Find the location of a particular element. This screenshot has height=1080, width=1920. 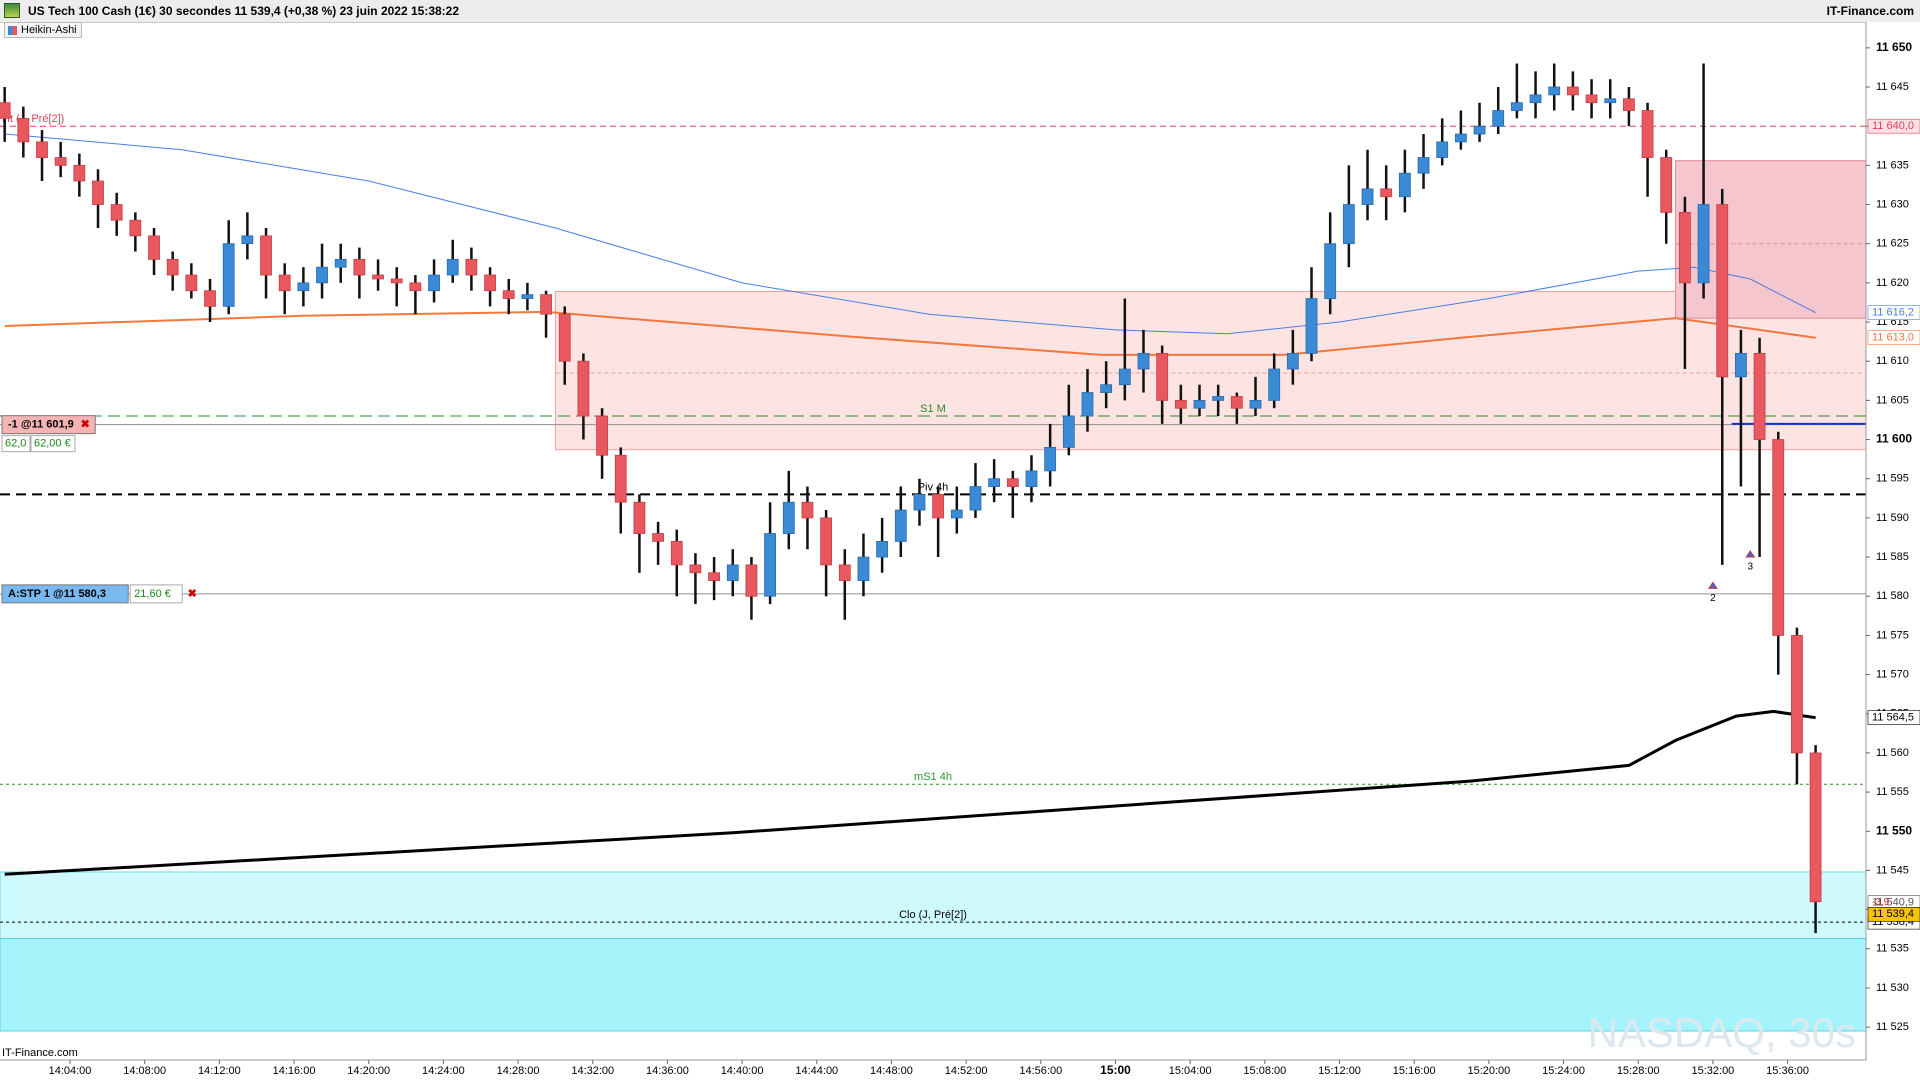

level-label: S1 M is located at coordinates (933, 409).